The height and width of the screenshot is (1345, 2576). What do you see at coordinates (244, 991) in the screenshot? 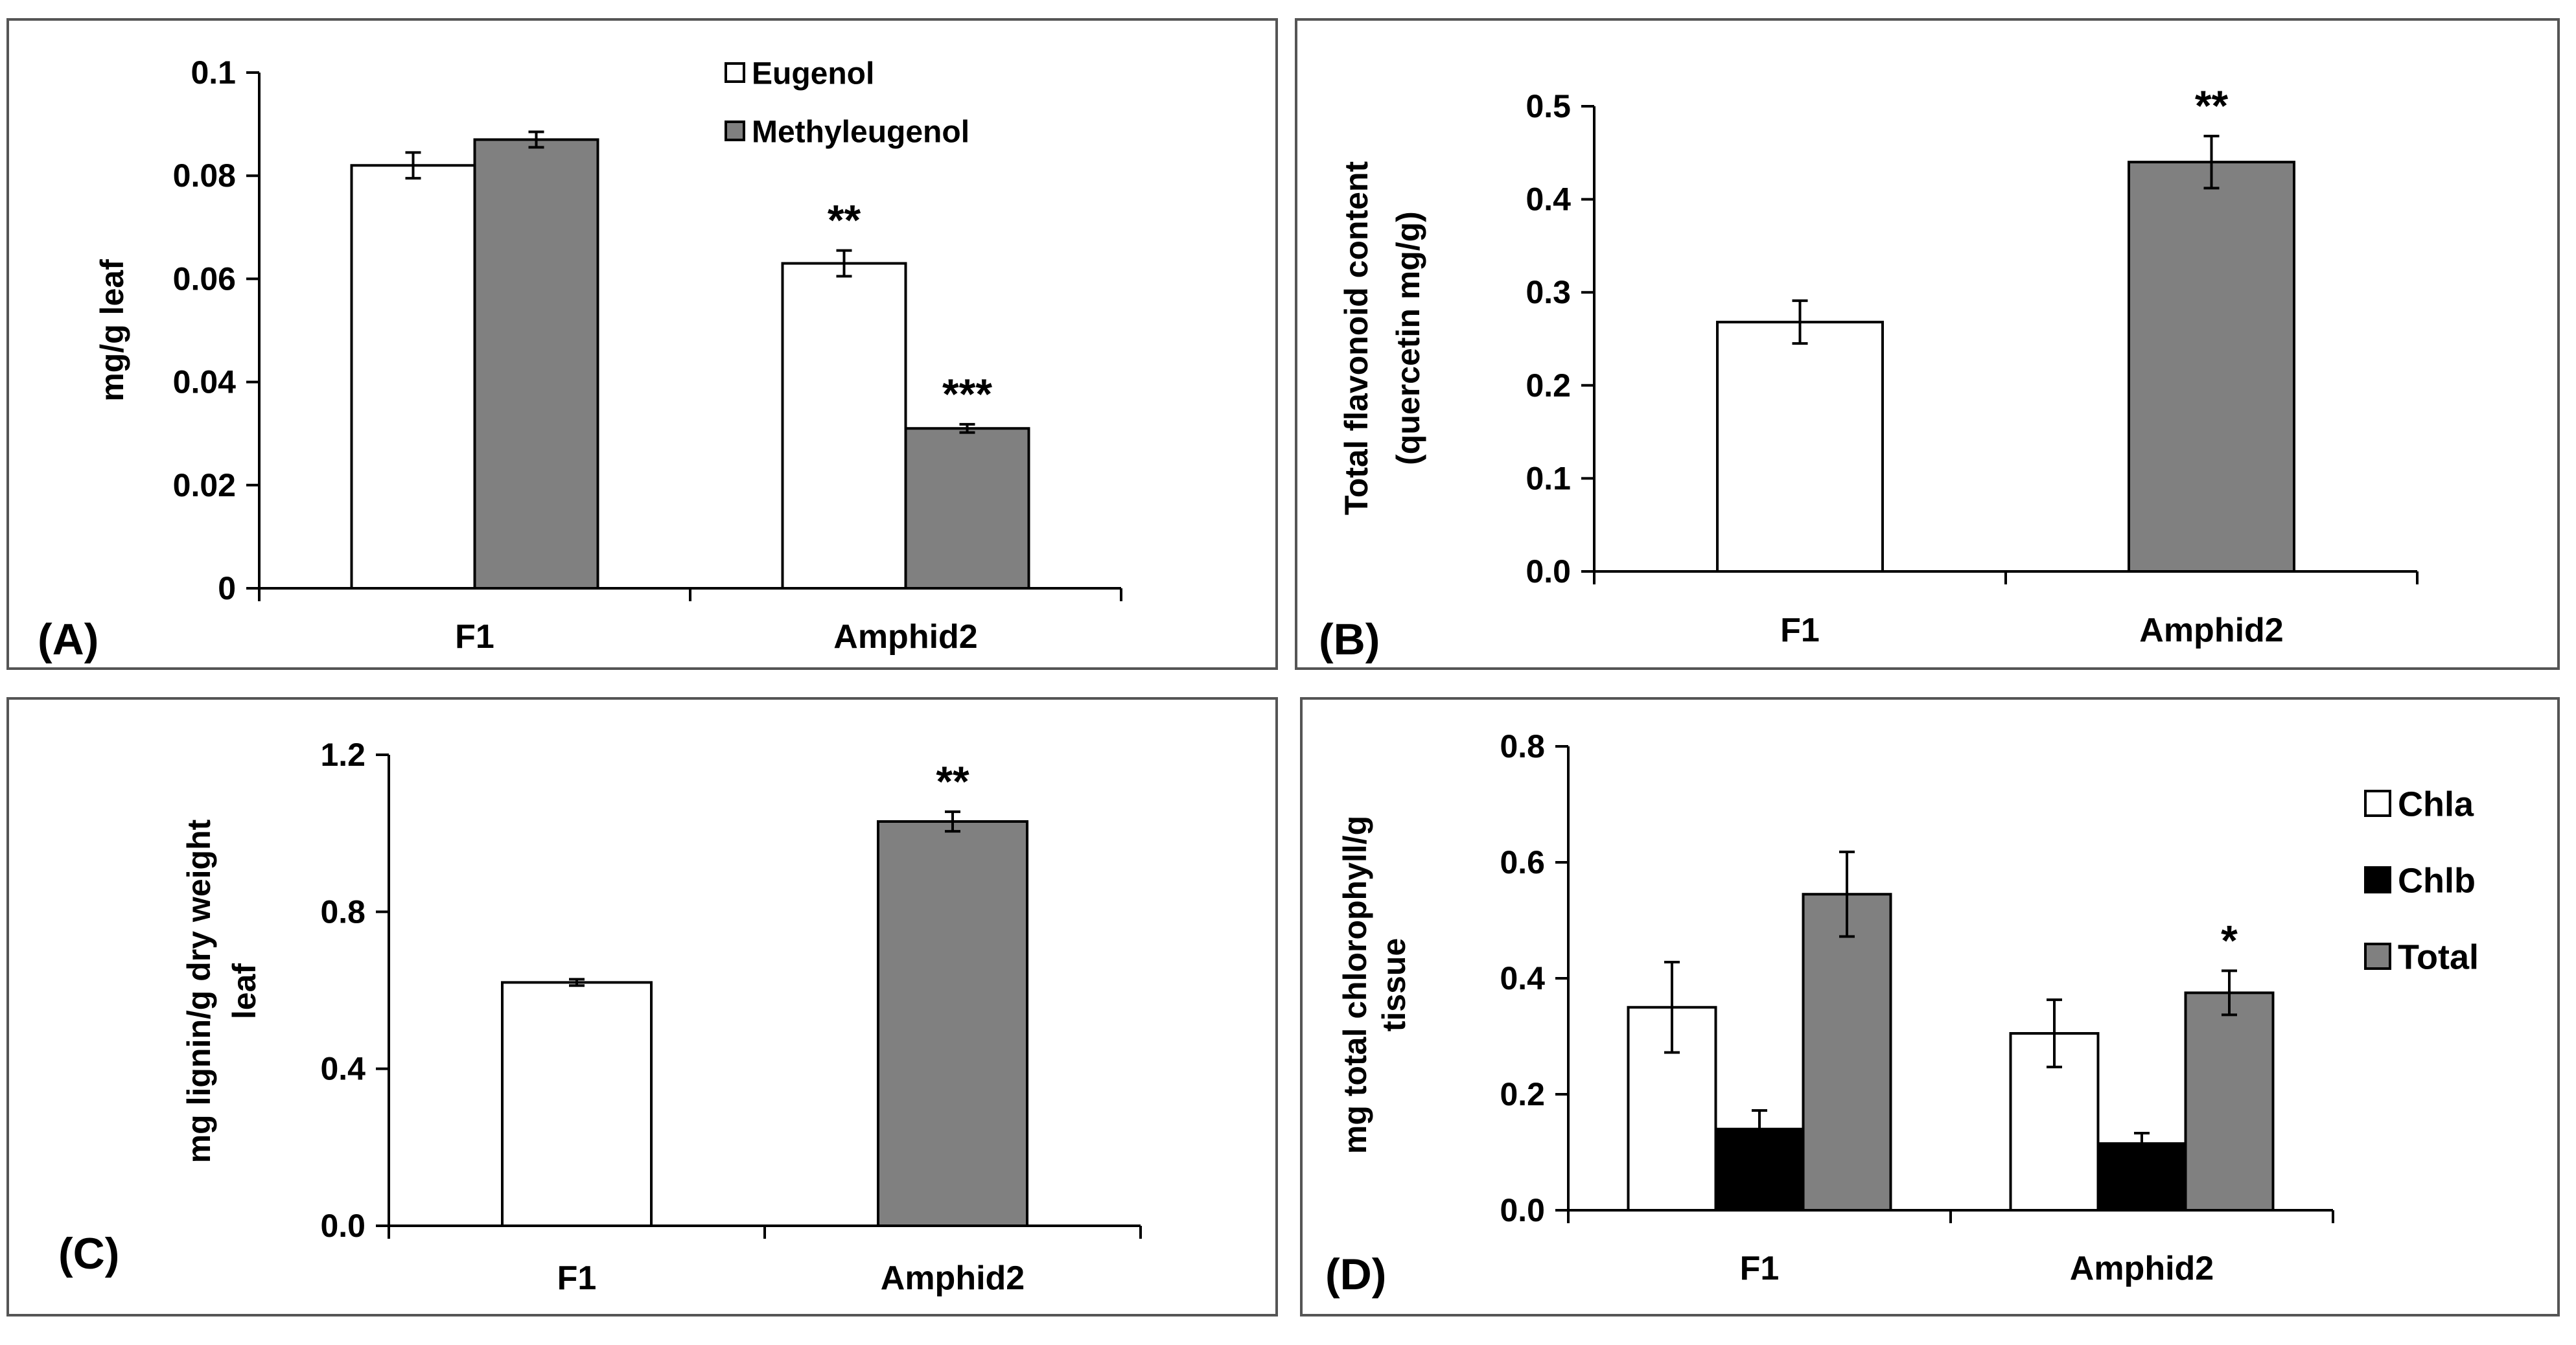
I see `y-axis-label: leaf` at bounding box center [244, 991].